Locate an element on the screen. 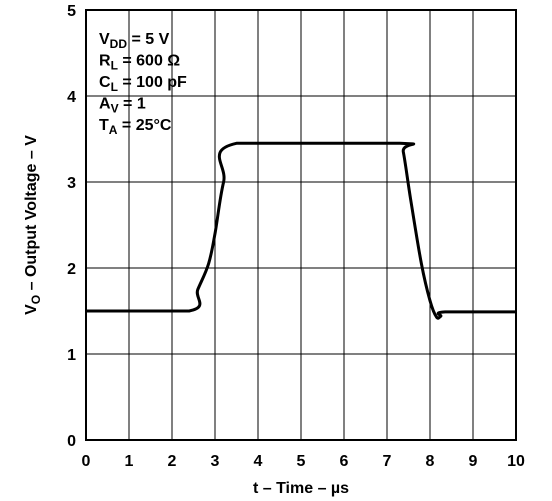  x-tick-label-9: 9 is located at coordinates (473, 461).